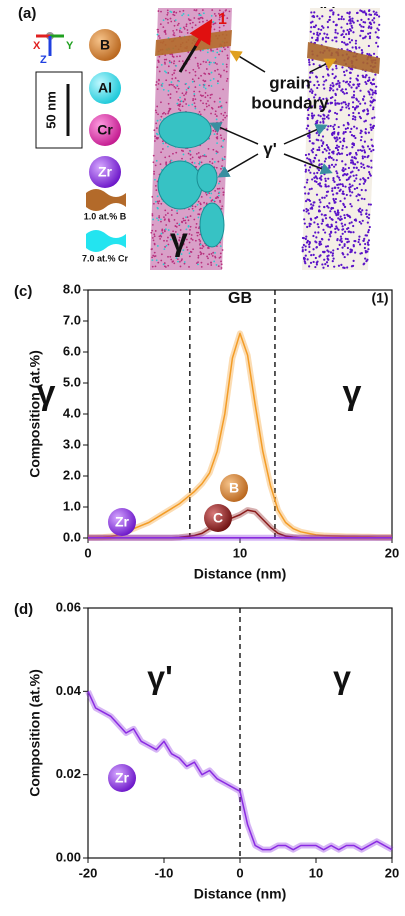  I want to click on y-tick-label: 4.0, so click(72, 412).